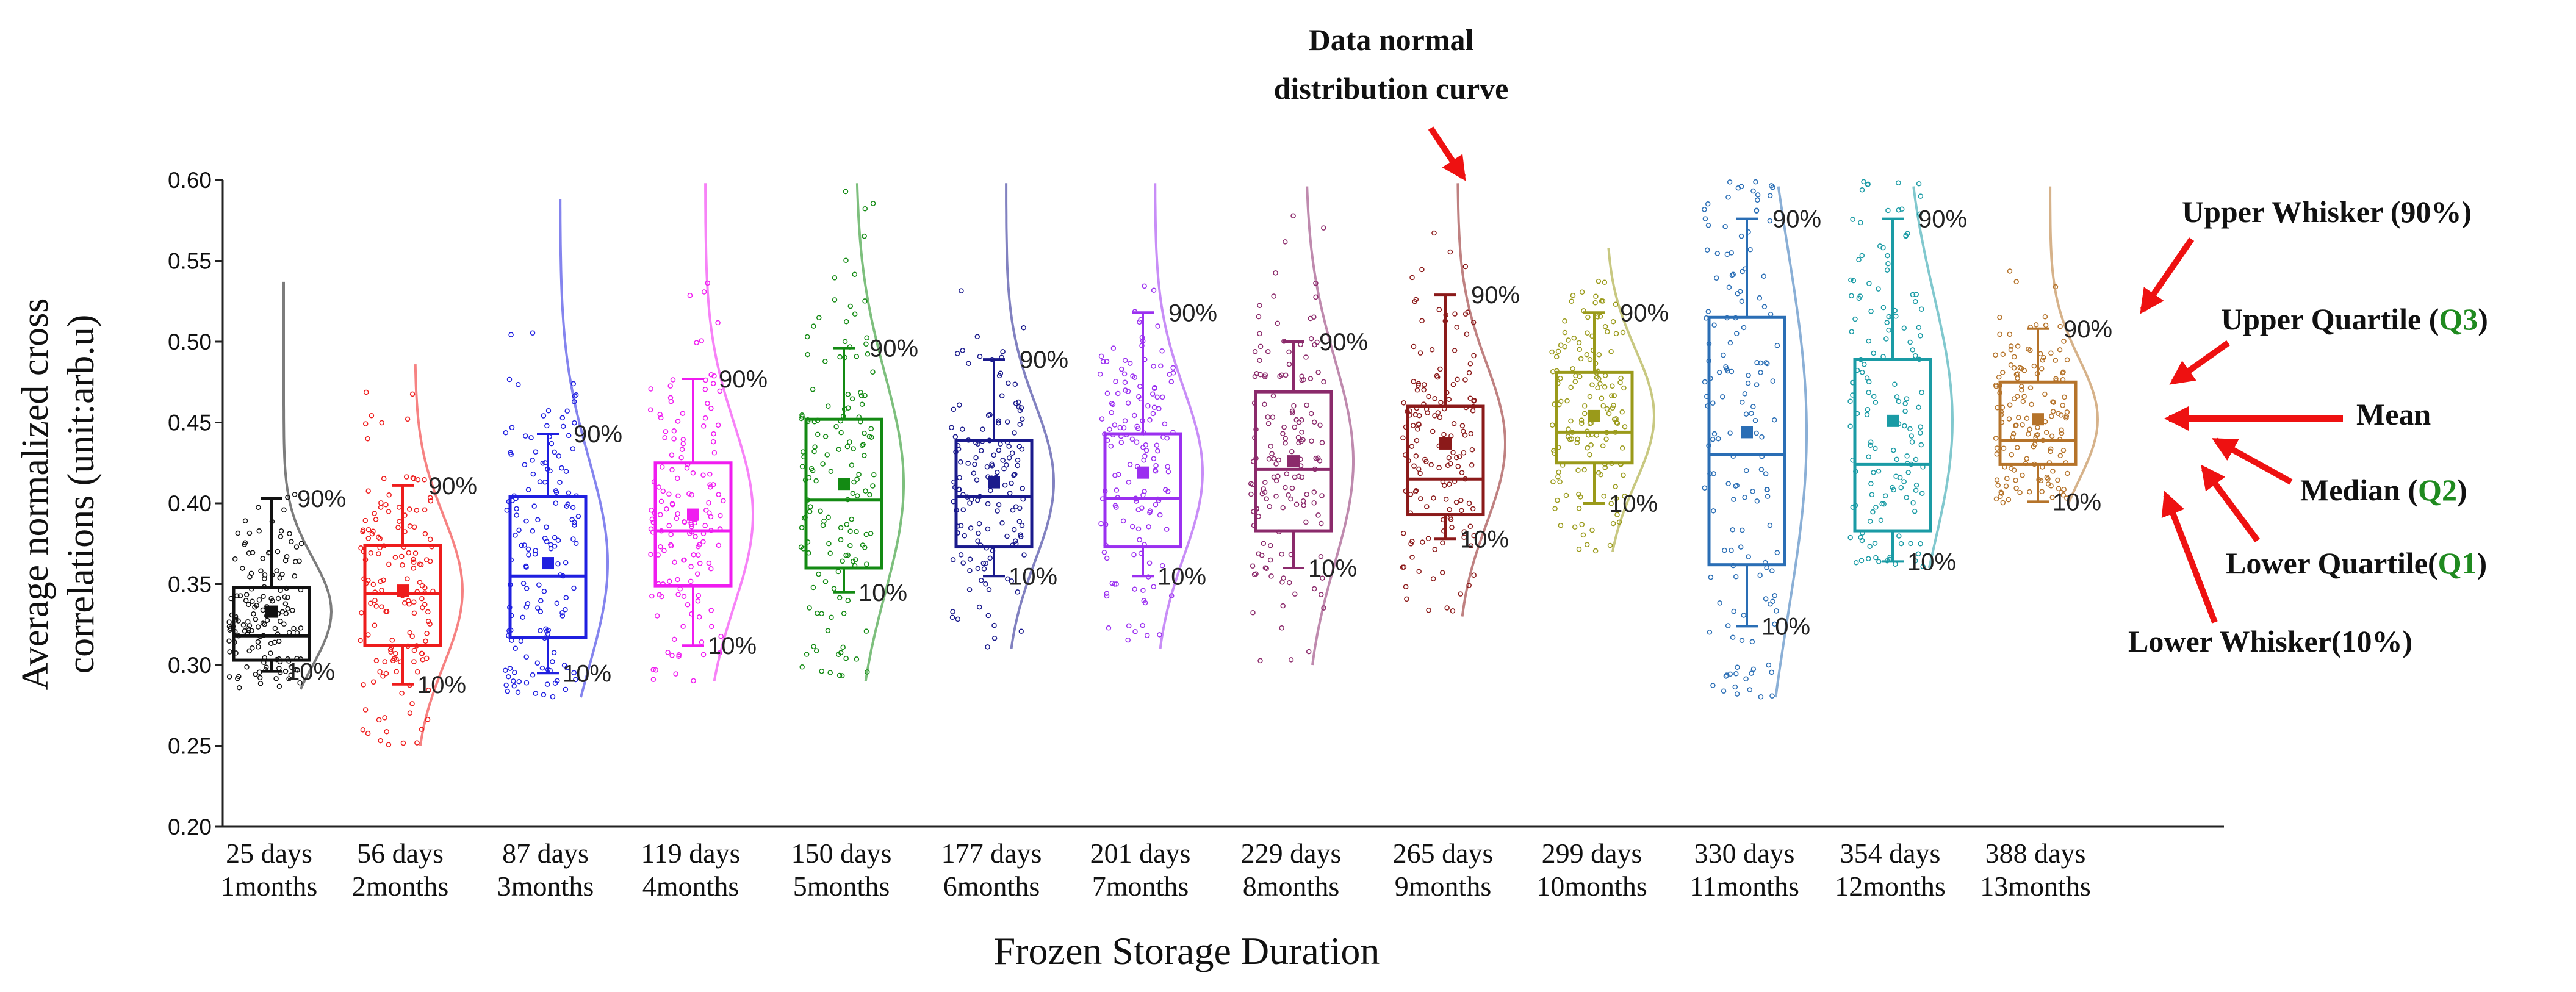 The image size is (2576, 992). I want to click on median-code: Q2, so click(2437, 490).